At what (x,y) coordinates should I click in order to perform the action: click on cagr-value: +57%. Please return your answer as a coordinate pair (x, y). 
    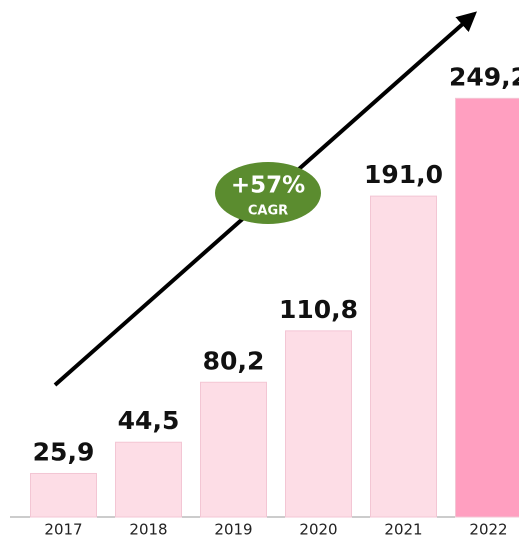
    Looking at the image, I should click on (268, 186).